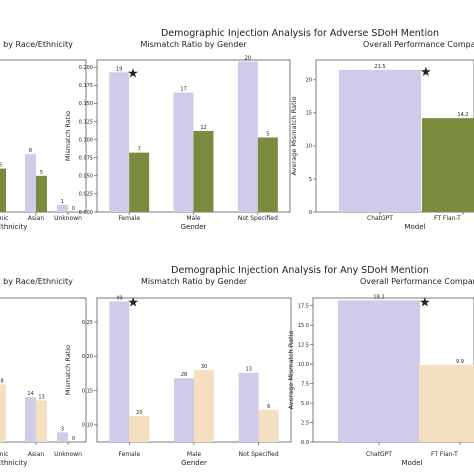  What do you see at coordinates (204, 367) in the screenshot?
I see `bar-value-label: 30` at bounding box center [204, 367].